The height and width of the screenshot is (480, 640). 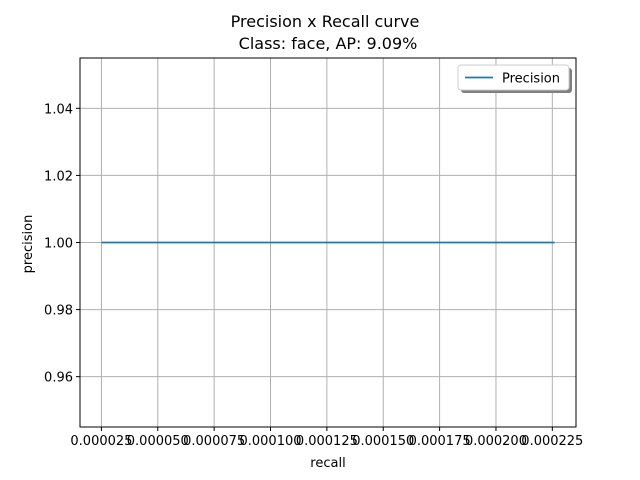 I want to click on legend-label: Precision, so click(x=531, y=79).